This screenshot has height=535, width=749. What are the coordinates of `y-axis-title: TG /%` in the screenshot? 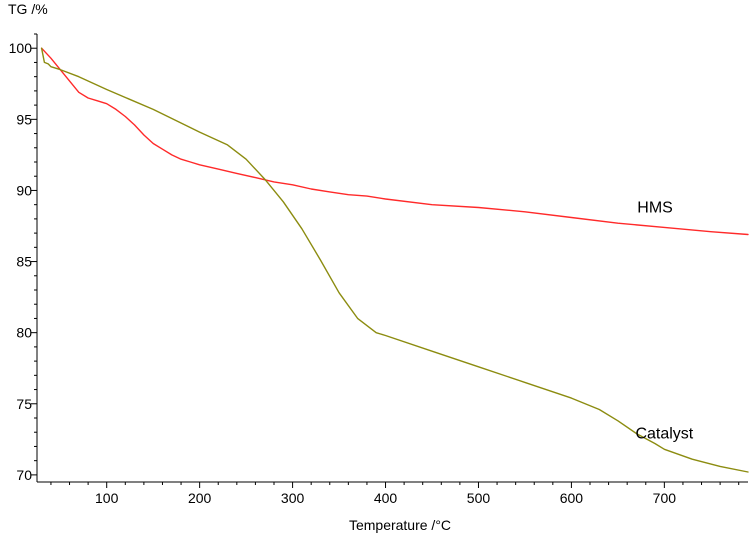 It's located at (28, 9).